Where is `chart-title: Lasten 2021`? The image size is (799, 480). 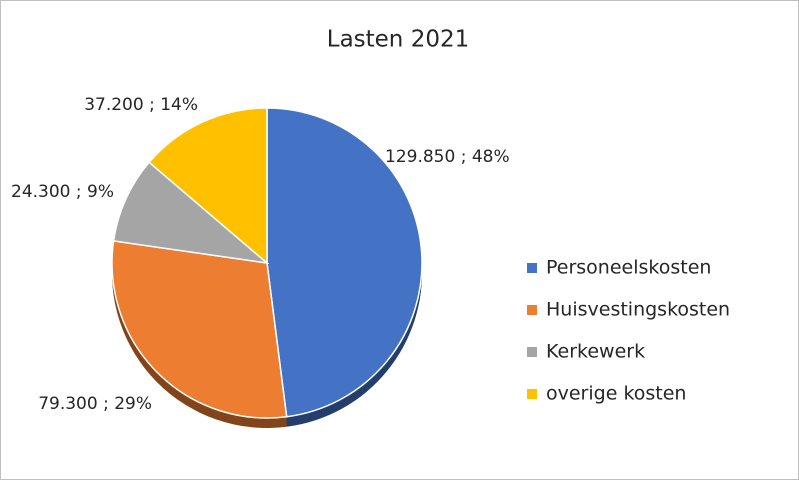 chart-title: Lasten 2021 is located at coordinates (398, 40).